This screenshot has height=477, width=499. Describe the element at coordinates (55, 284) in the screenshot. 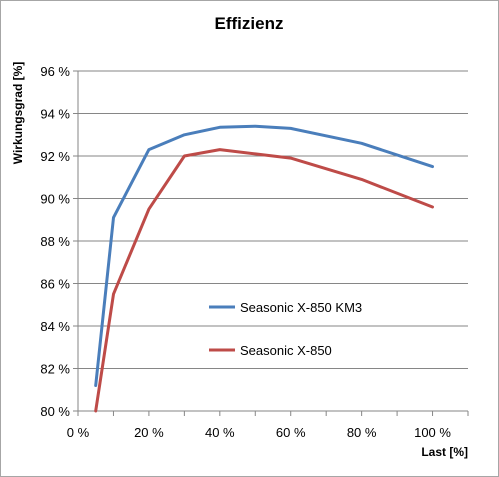

I see `y-tick-label: 86 %` at that location.